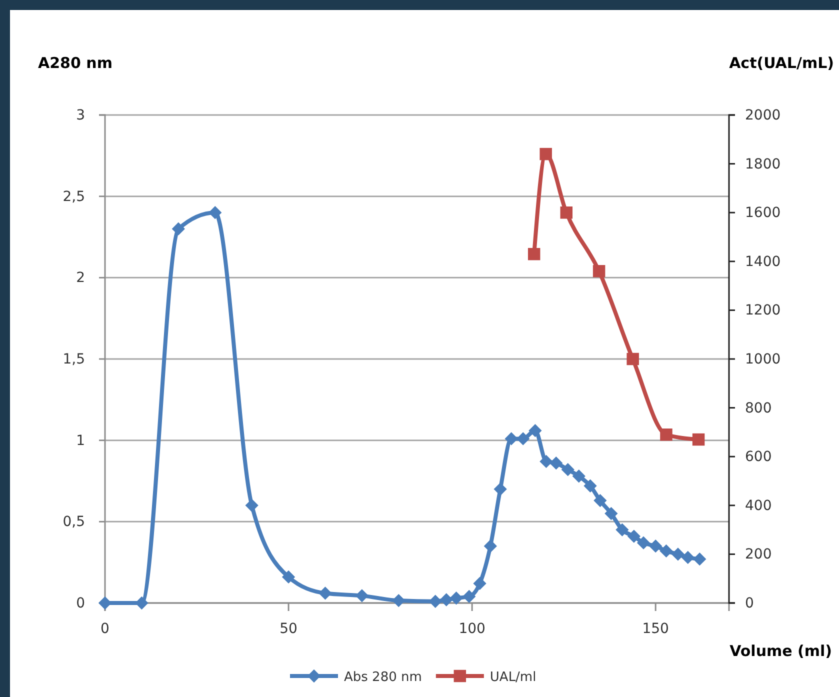 The width and height of the screenshot is (839, 697). What do you see at coordinates (758, 506) in the screenshot?
I see `y2-tick-label: 400` at bounding box center [758, 506].